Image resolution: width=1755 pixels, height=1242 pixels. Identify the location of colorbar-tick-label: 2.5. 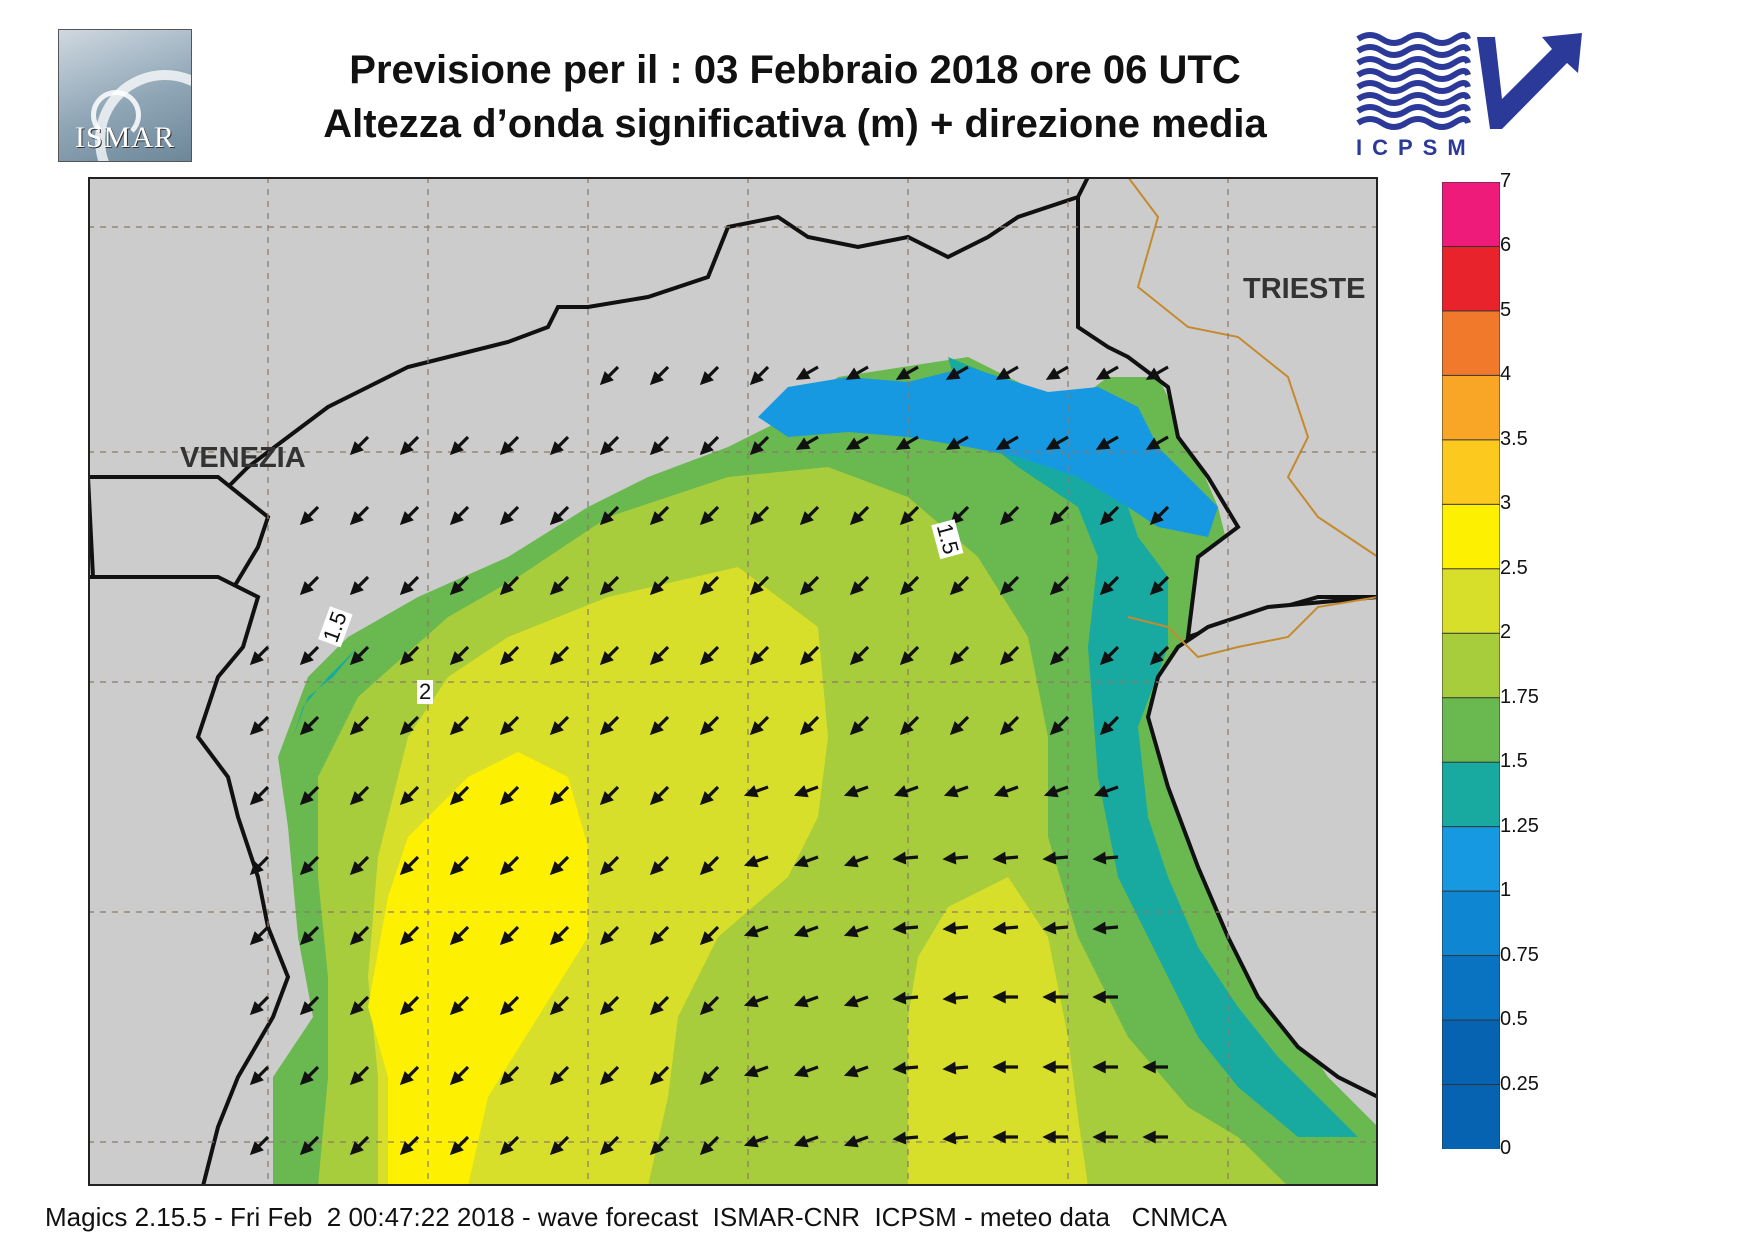
(1514, 567).